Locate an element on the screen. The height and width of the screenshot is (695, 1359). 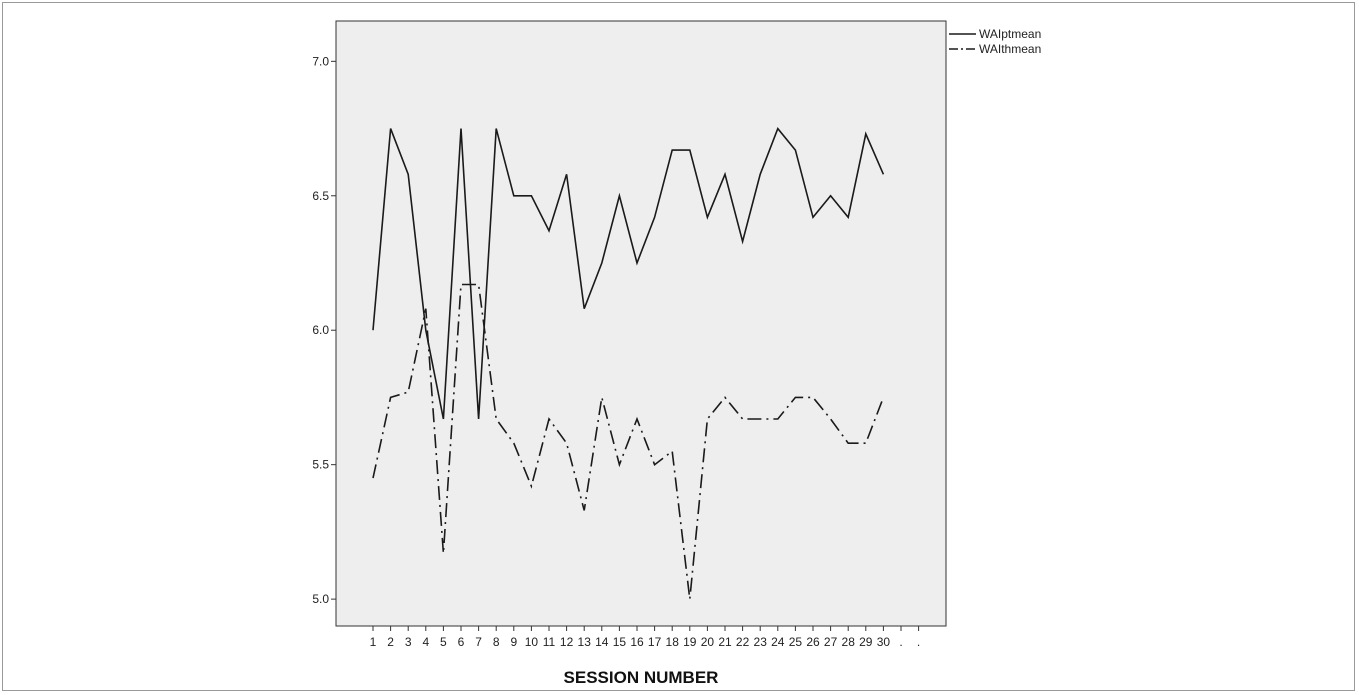
x-tick-label: 15 is located at coordinates (620, 642).